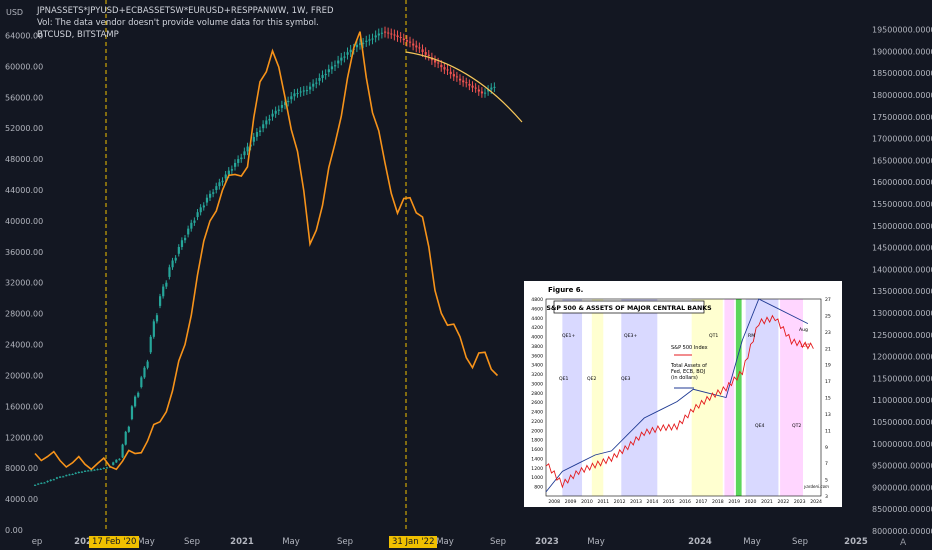 The image size is (932, 550). I want to click on auto-scale-icon: A, so click(903, 543).